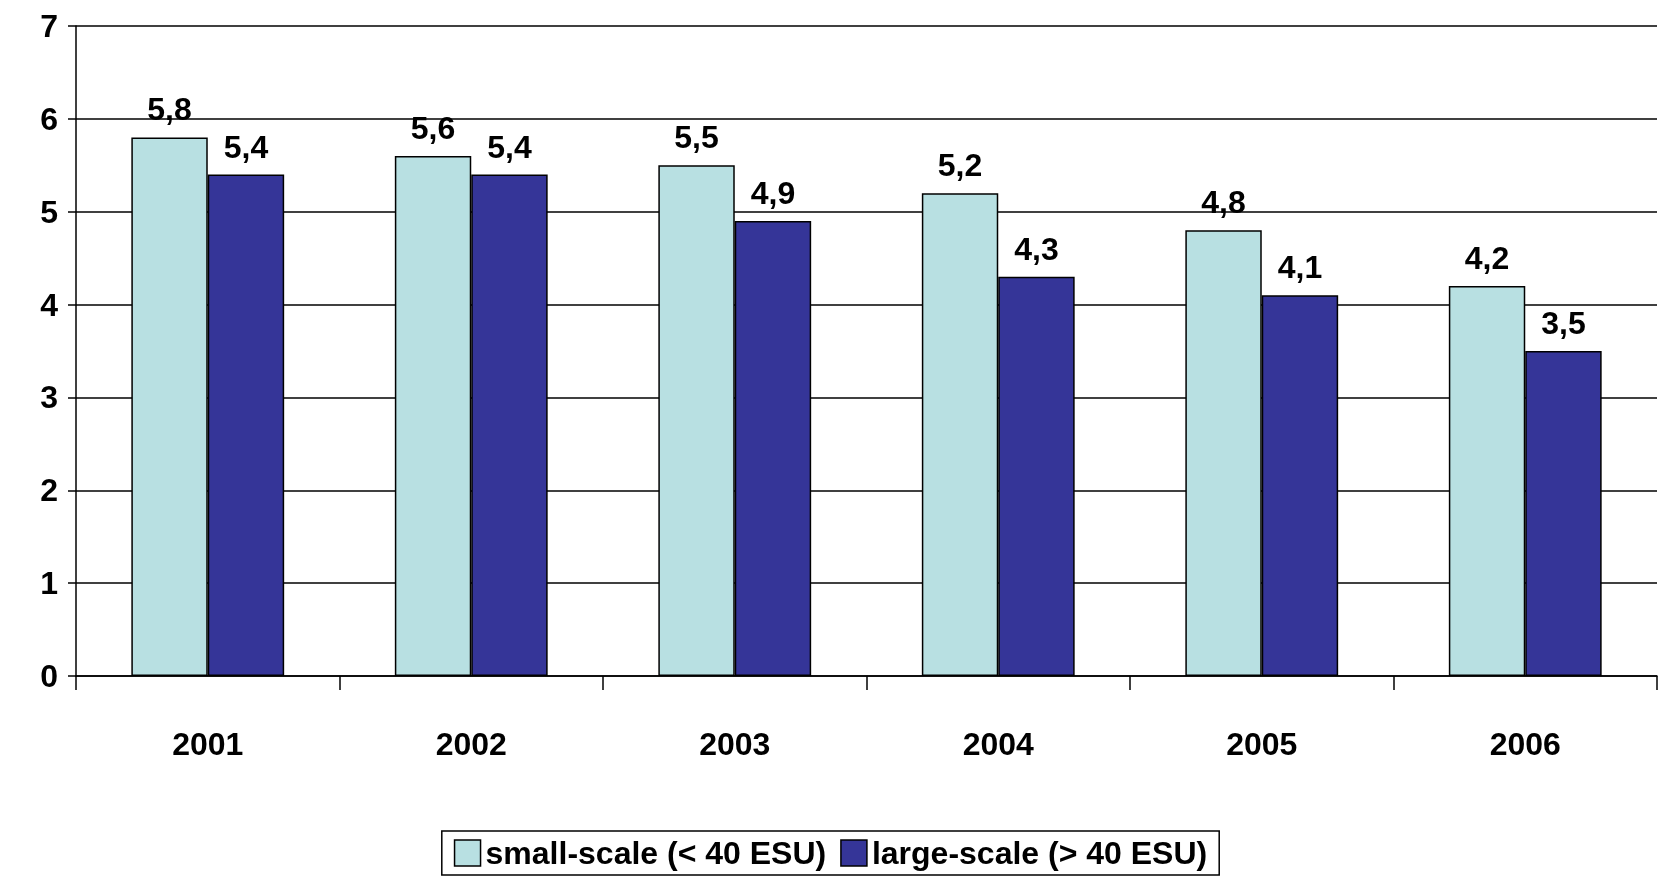 The height and width of the screenshot is (883, 1661). What do you see at coordinates (49, 676) in the screenshot?
I see `y-tick-label: 0` at bounding box center [49, 676].